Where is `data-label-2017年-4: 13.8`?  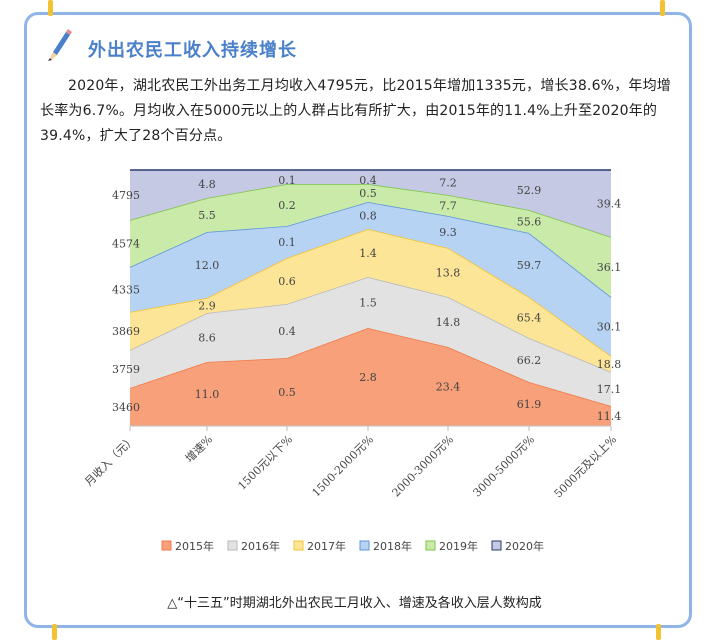 data-label-2017年-4: 13.8 is located at coordinates (448, 273).